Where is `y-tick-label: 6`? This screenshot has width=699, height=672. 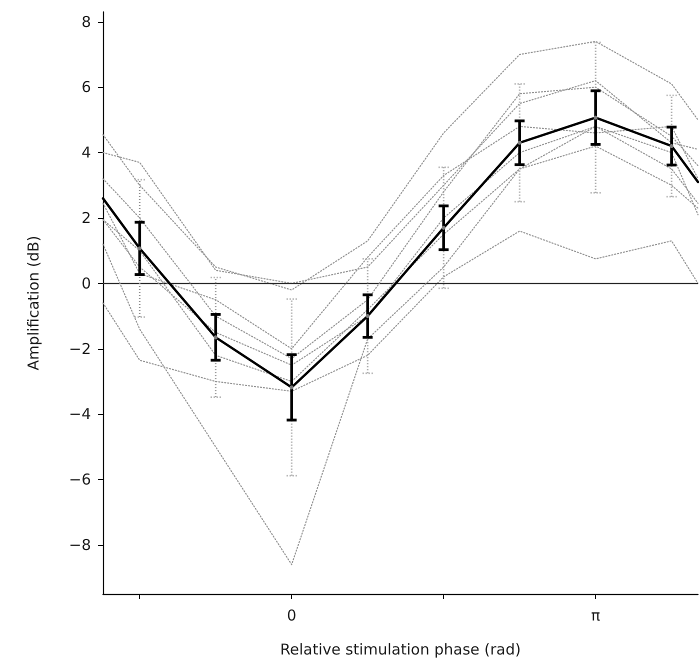 y-tick-label: 6 is located at coordinates (86, 87).